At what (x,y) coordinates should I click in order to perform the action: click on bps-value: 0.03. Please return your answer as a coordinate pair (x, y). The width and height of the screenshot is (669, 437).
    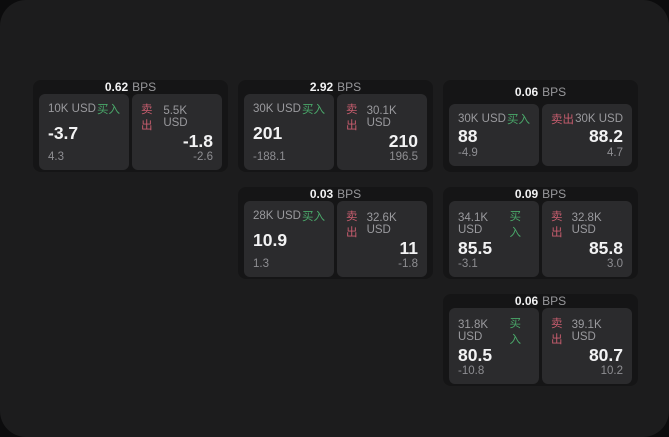
    Looking at the image, I should click on (321, 194).